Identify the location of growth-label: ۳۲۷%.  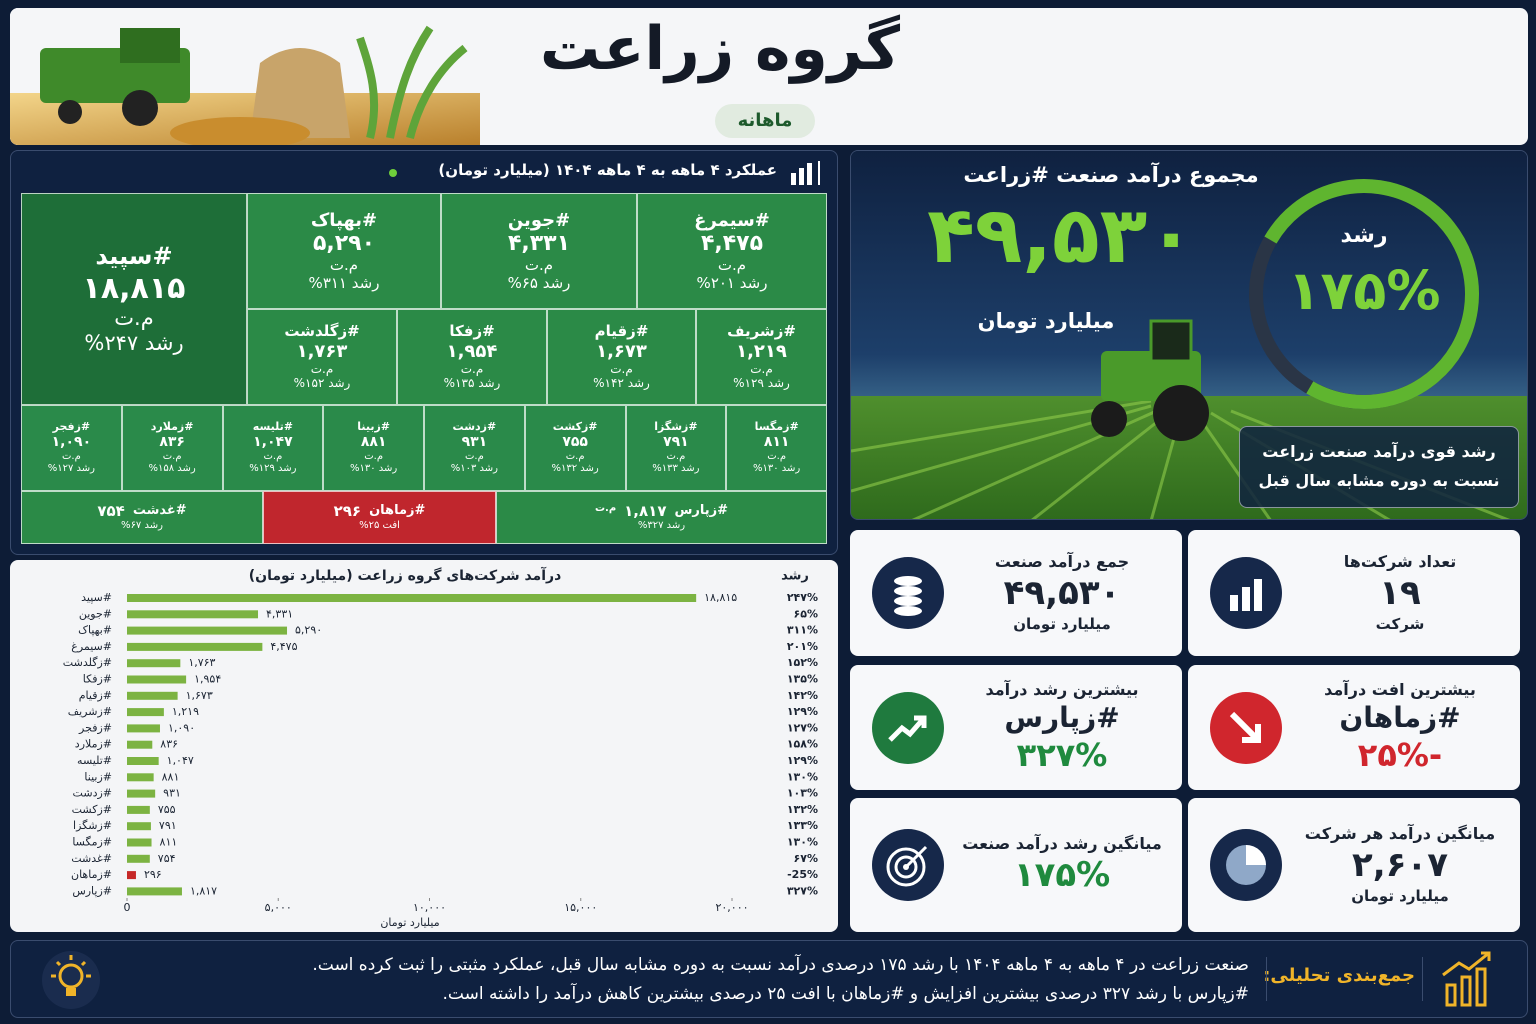
(802, 890).